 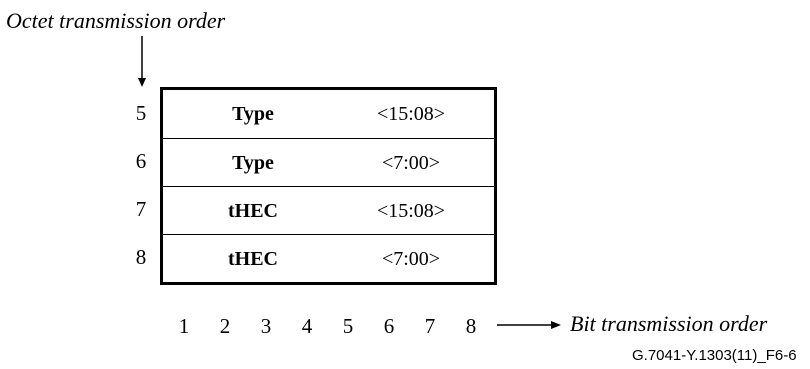 What do you see at coordinates (328, 258) in the screenshot?
I see `table-row: tHEC <7:00>` at bounding box center [328, 258].